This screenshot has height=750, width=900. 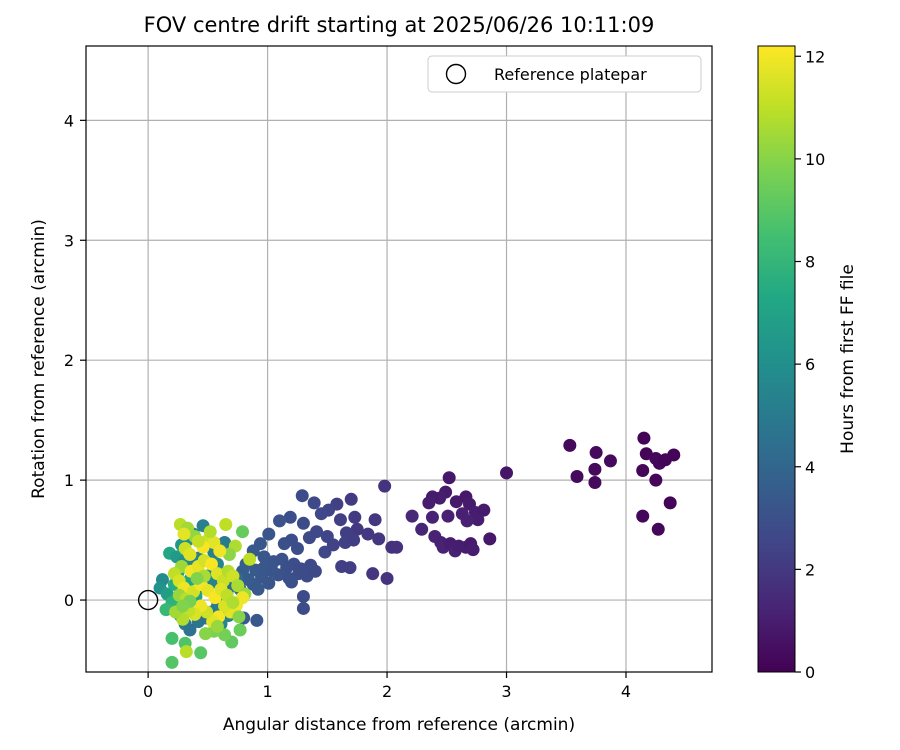 I want to click on y-tick-label: 0, so click(x=69, y=600).